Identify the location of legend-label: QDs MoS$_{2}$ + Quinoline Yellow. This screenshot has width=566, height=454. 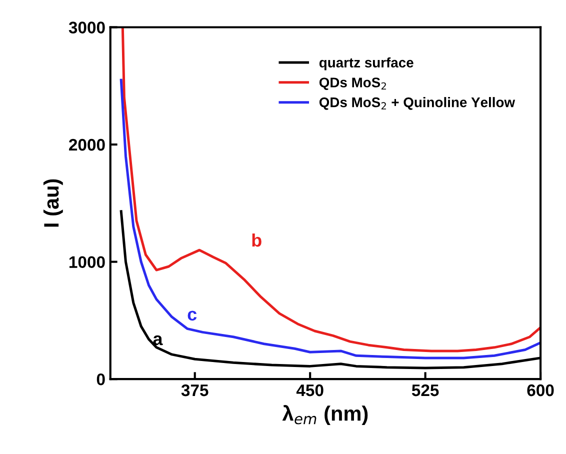
(417, 103).